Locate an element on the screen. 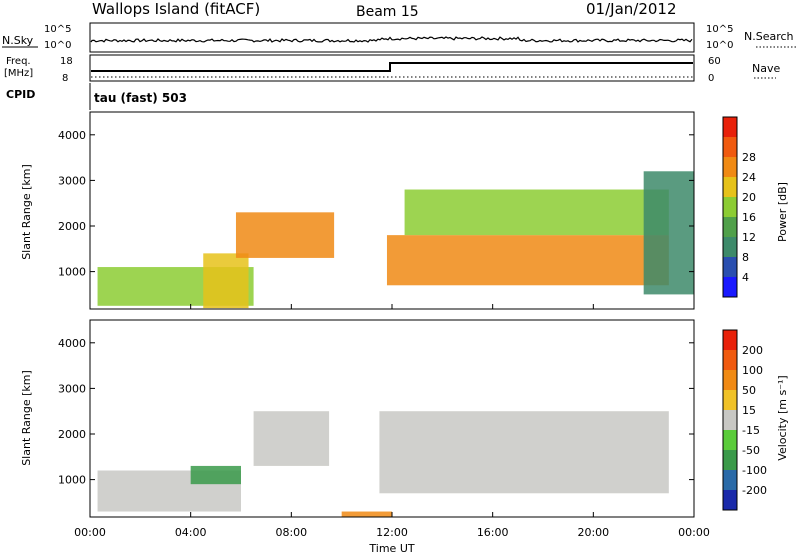  velocity-colorbar: 200 100 50 15 -15 -50 -100 -200 is located at coordinates (744, 420).